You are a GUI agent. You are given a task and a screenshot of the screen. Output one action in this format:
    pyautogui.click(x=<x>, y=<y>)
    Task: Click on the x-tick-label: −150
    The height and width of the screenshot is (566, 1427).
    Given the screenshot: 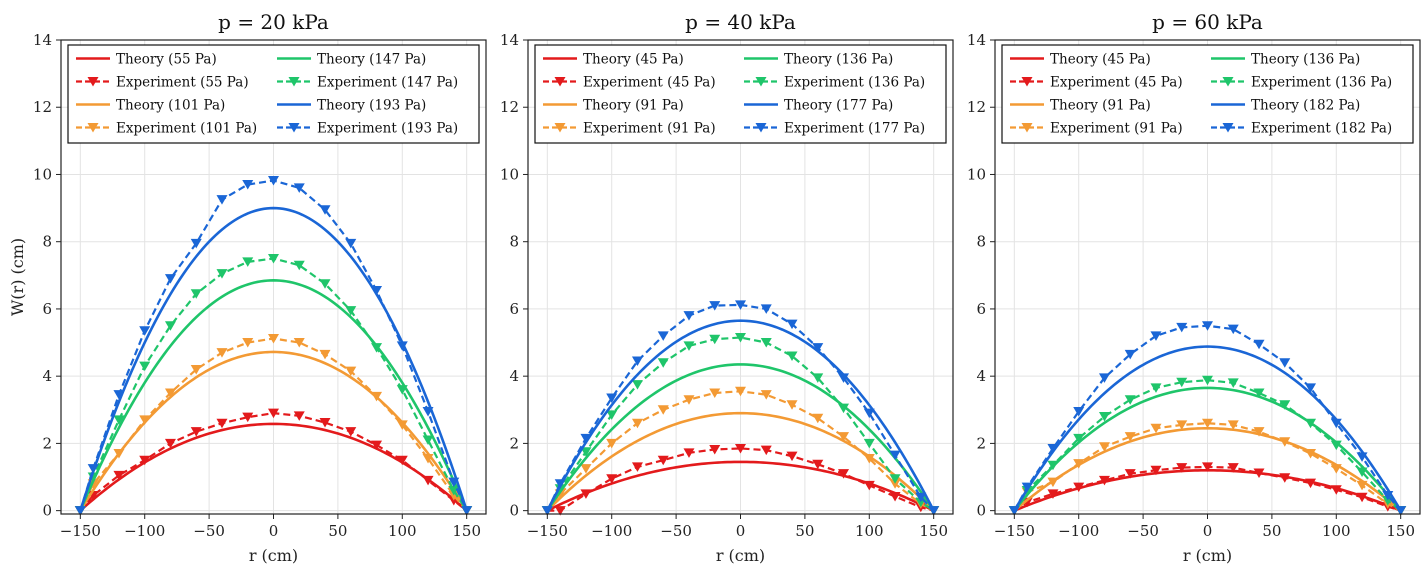 What is the action you would take?
    pyautogui.click(x=547, y=531)
    